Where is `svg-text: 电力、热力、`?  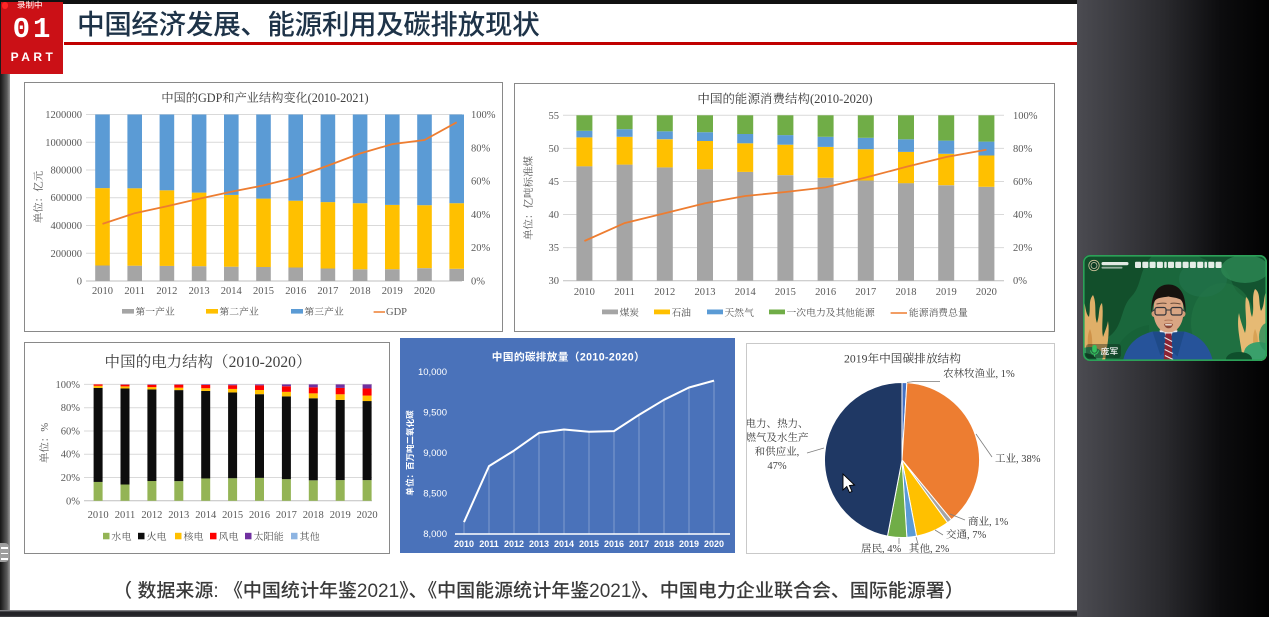
svg-text: 电力、热力、 is located at coordinates (778, 424).